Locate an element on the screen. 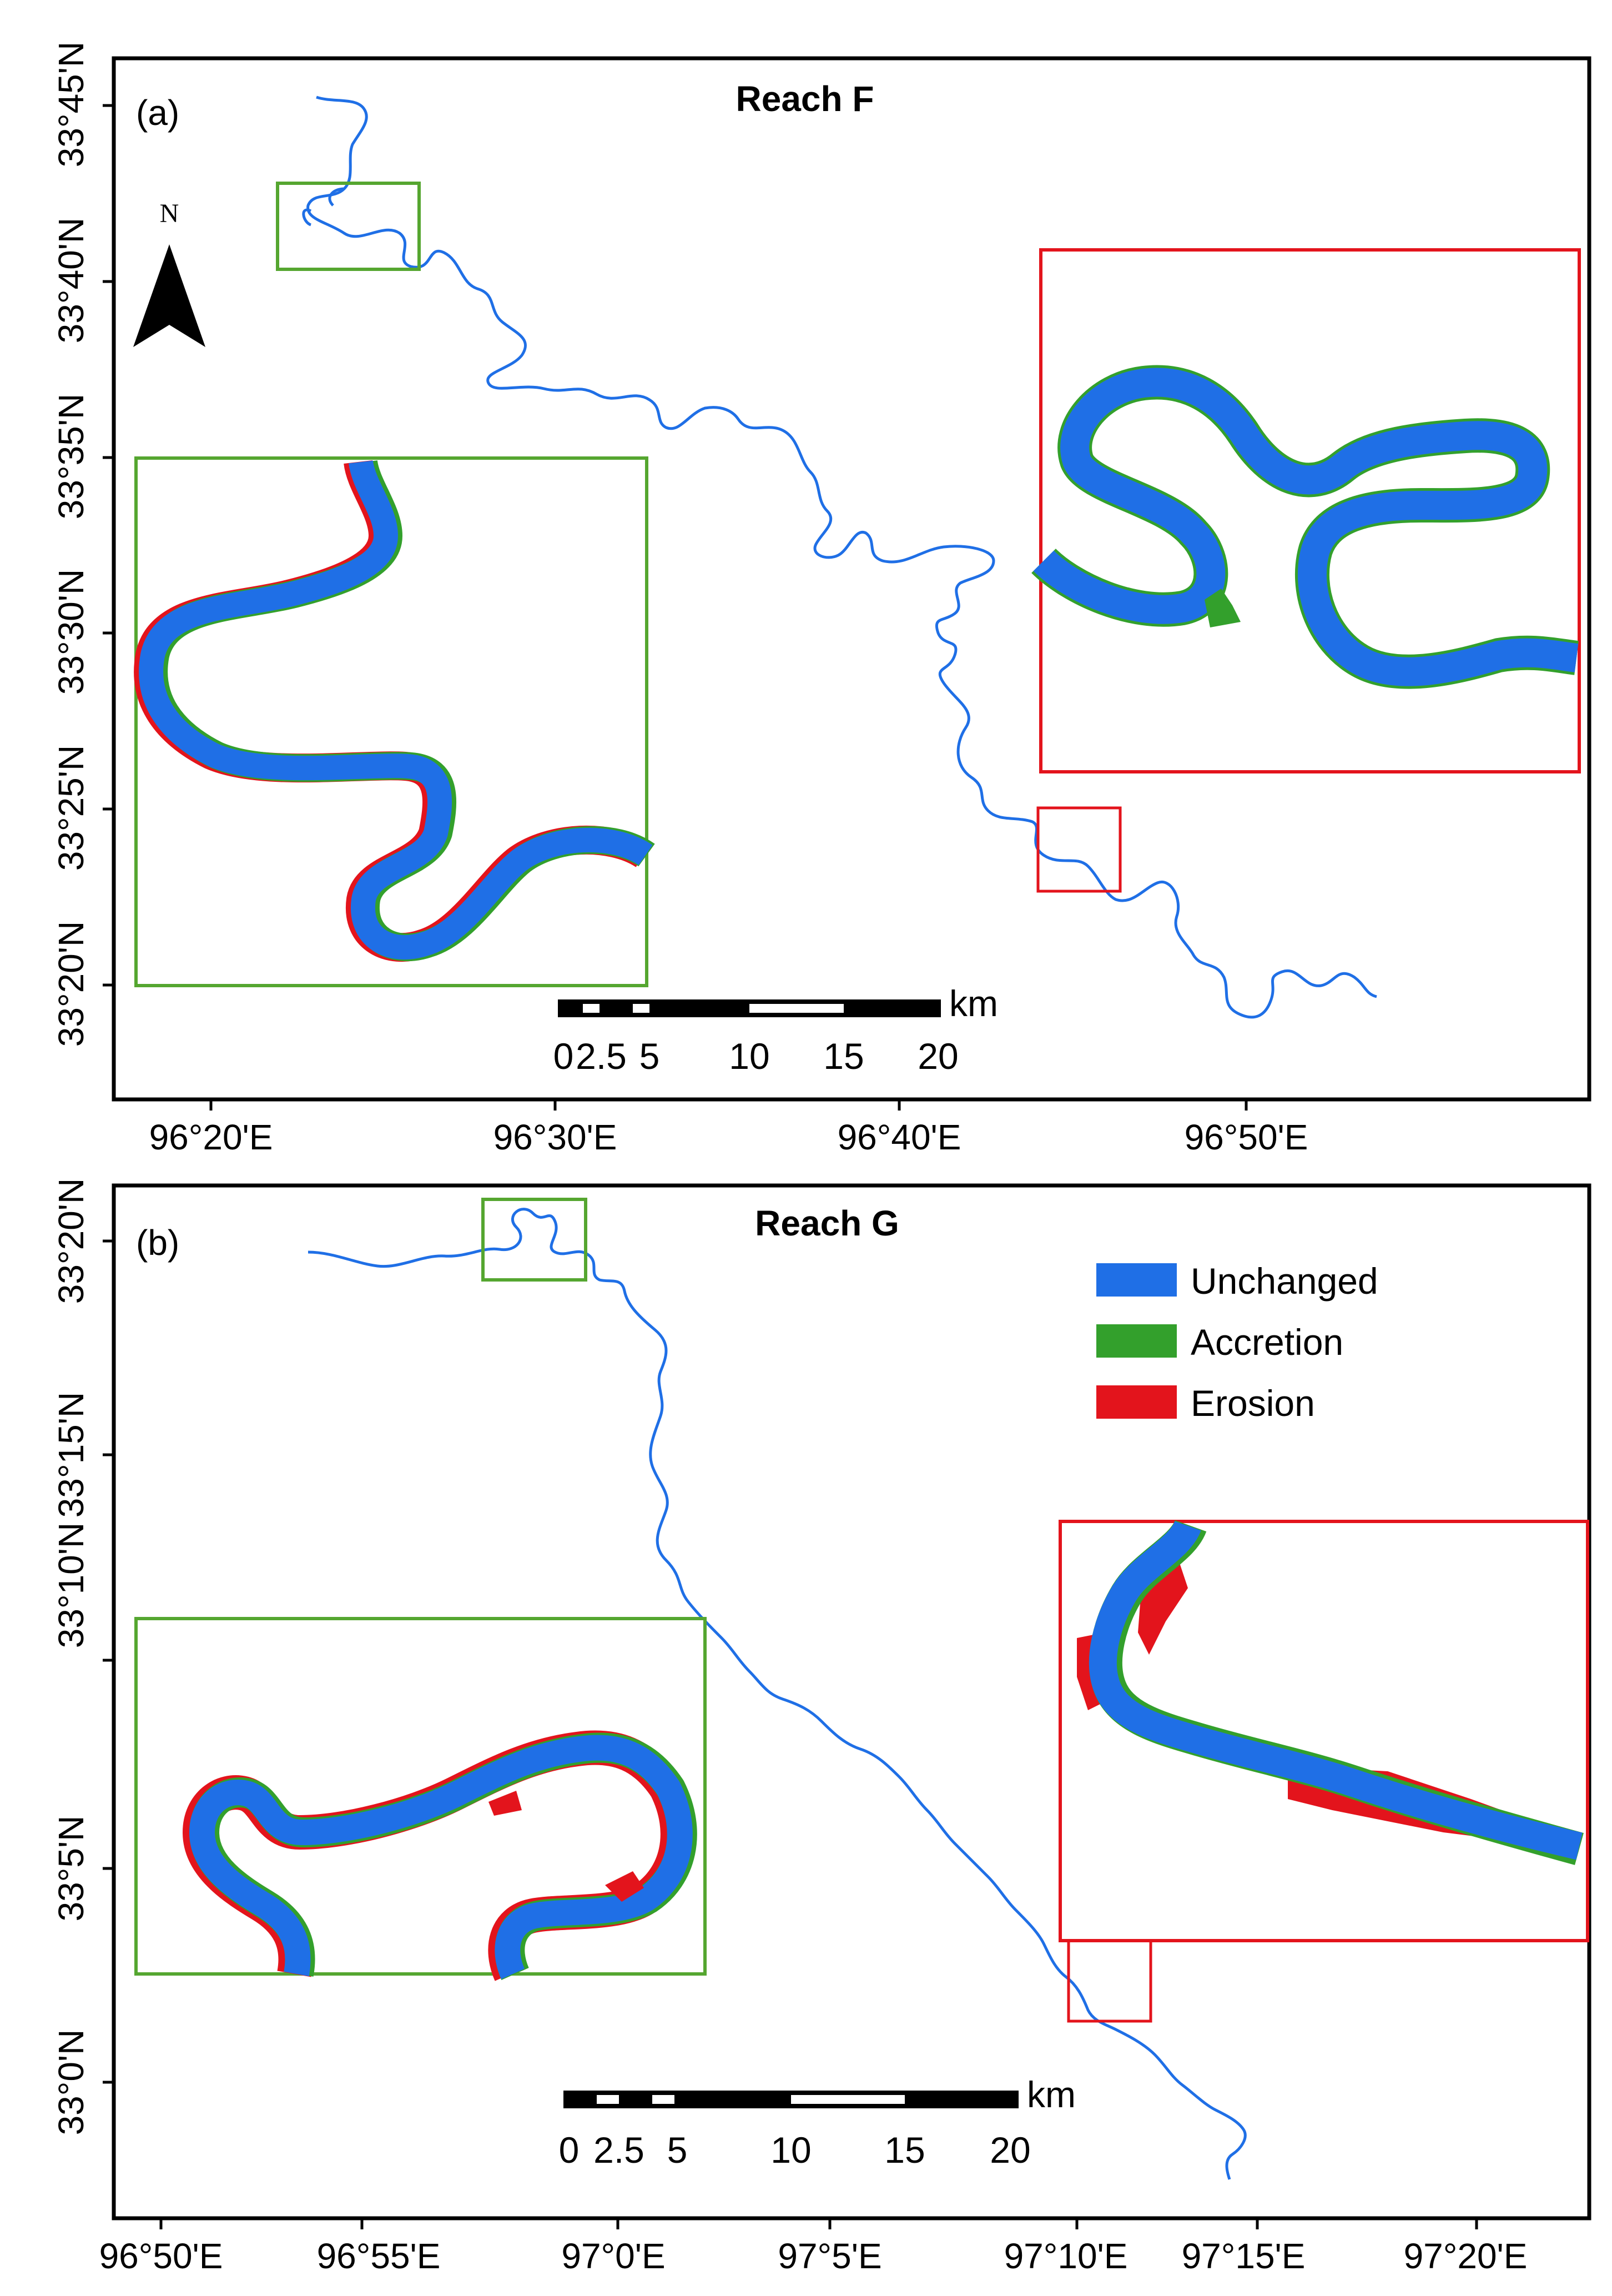 Image resolution: width=1612 pixels, height=2296 pixels. y-tick-label: 33°10'N is located at coordinates (71, 1585).